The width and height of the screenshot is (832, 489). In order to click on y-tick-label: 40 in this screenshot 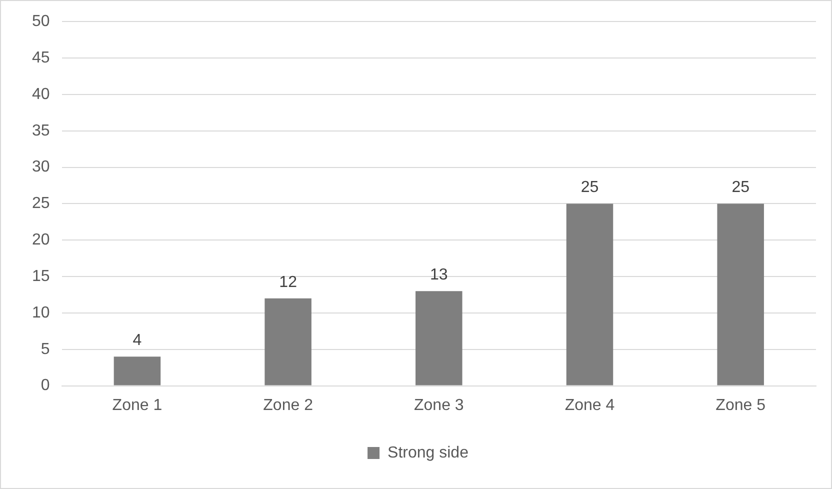, I will do `click(41, 94)`.